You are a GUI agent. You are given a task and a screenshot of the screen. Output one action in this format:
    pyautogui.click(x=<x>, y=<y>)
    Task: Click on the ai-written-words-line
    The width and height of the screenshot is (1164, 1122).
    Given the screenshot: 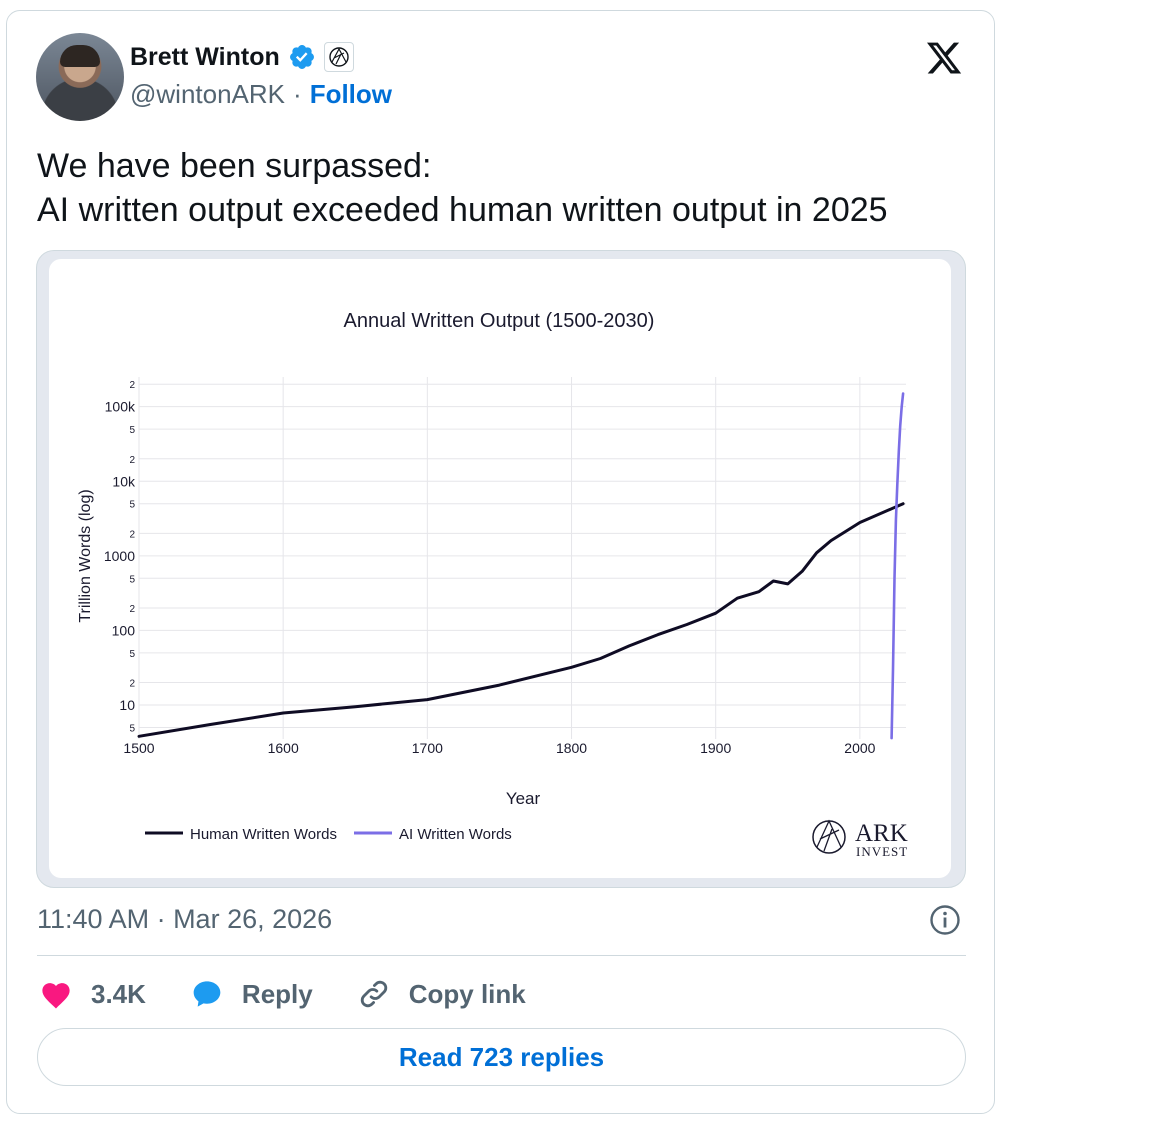 What is the action you would take?
    pyautogui.click(x=897, y=566)
    